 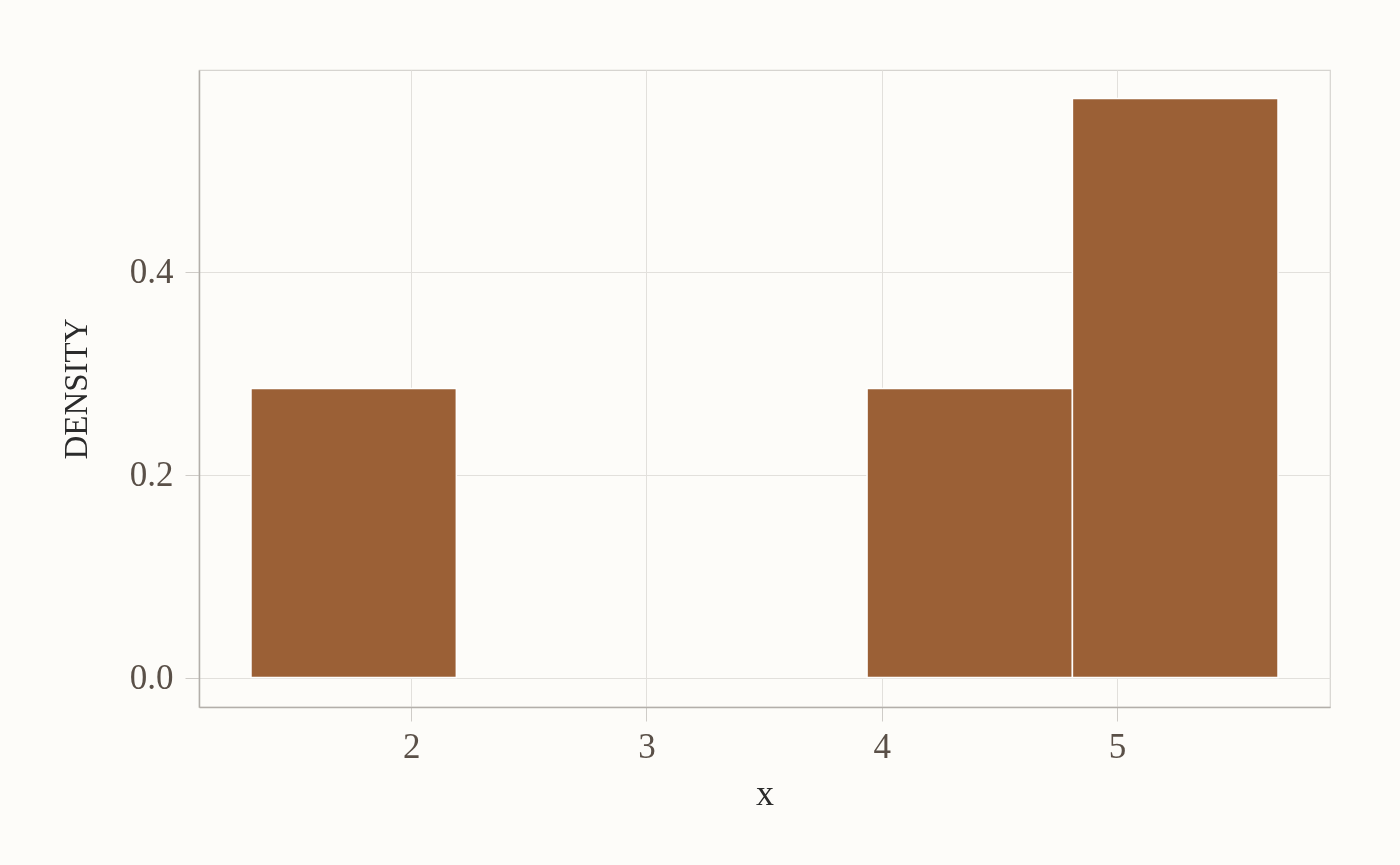 I want to click on x-tick-label: 4, so click(x=882, y=746).